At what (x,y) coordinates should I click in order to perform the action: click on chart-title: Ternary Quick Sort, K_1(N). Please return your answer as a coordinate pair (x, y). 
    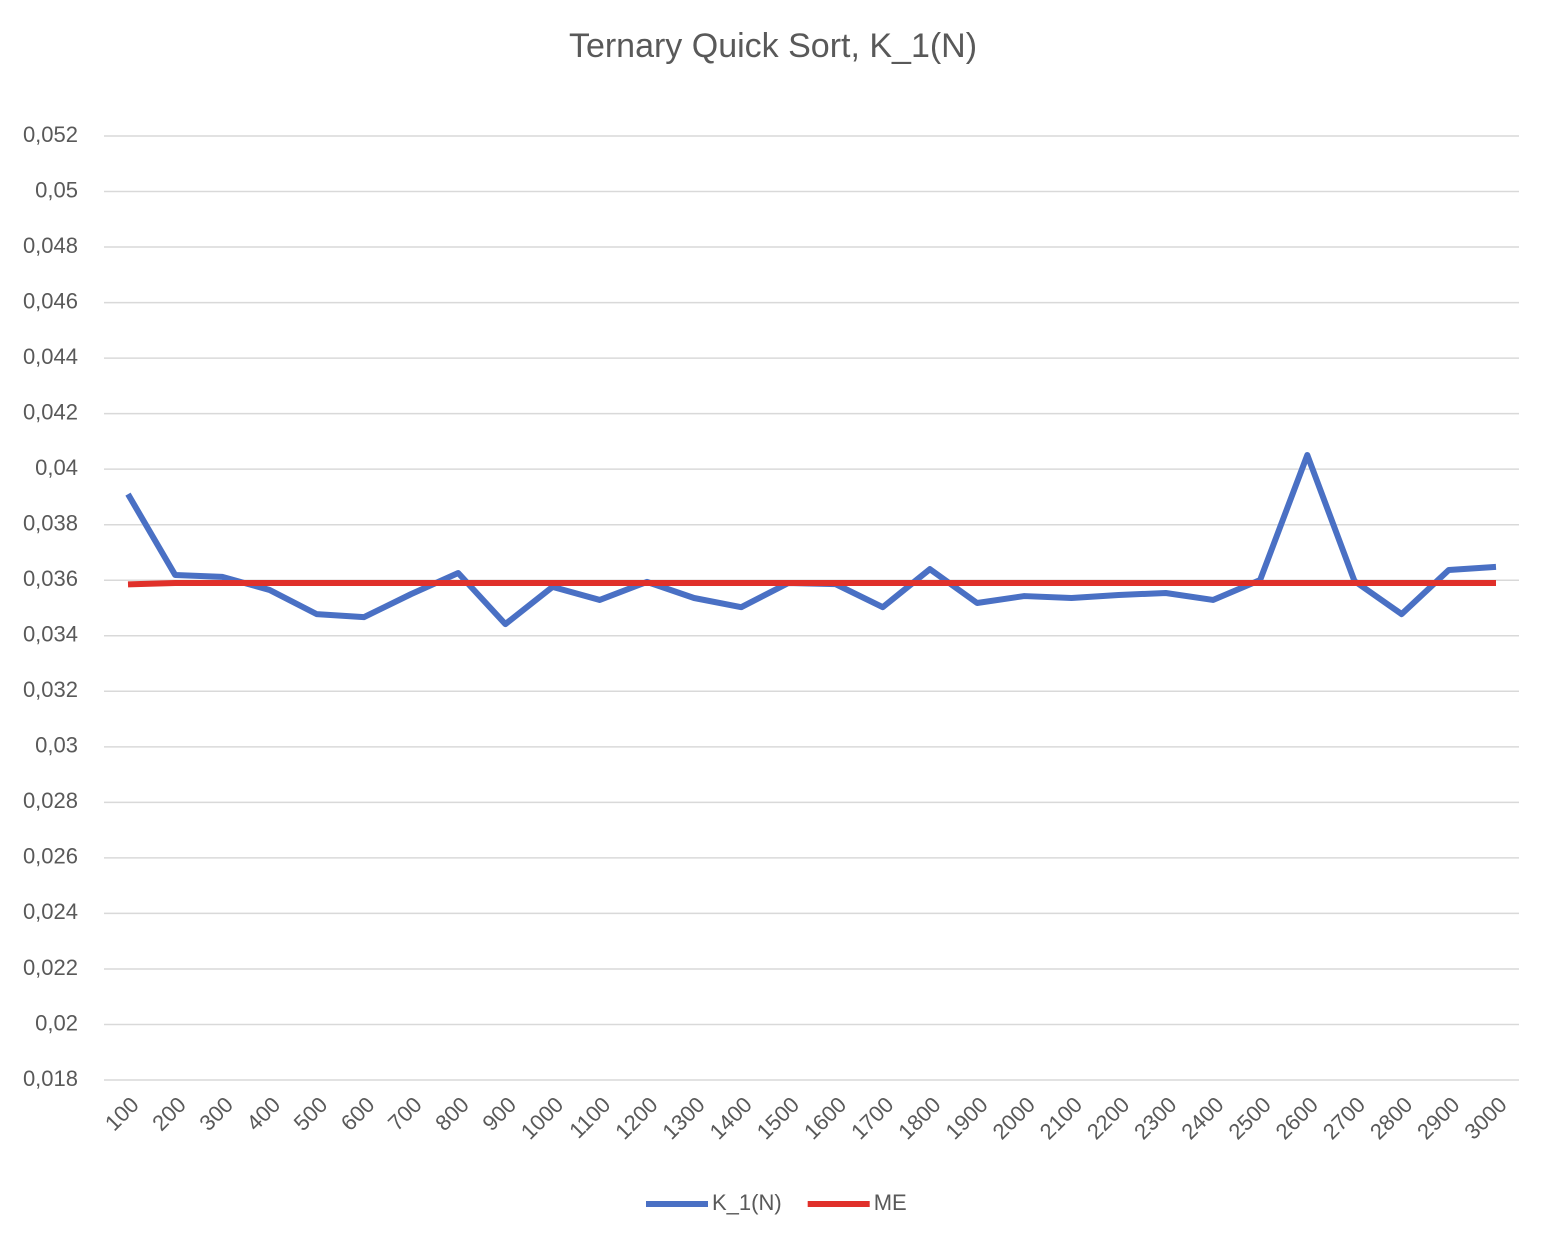
    Looking at the image, I should click on (773, 46).